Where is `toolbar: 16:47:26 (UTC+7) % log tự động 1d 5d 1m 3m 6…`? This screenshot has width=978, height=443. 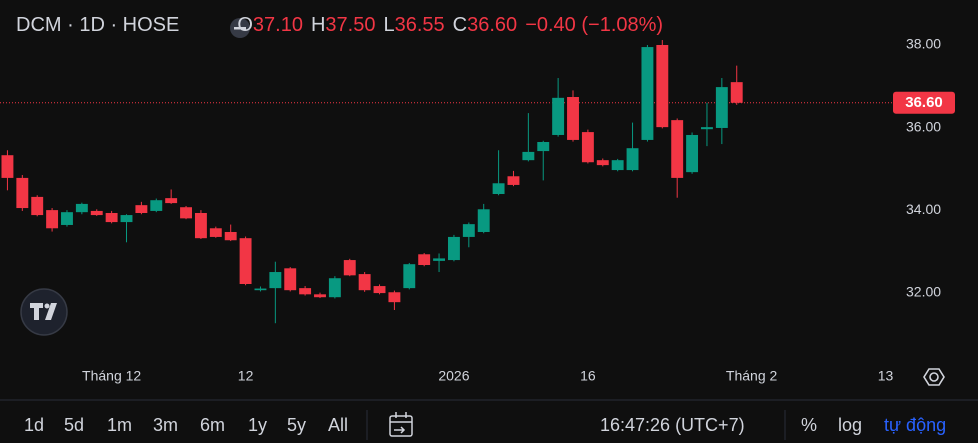 toolbar: 16:47:26 (UTC+7) % log tự động 1d 5d 1m 3m 6… is located at coordinates (489, 423).